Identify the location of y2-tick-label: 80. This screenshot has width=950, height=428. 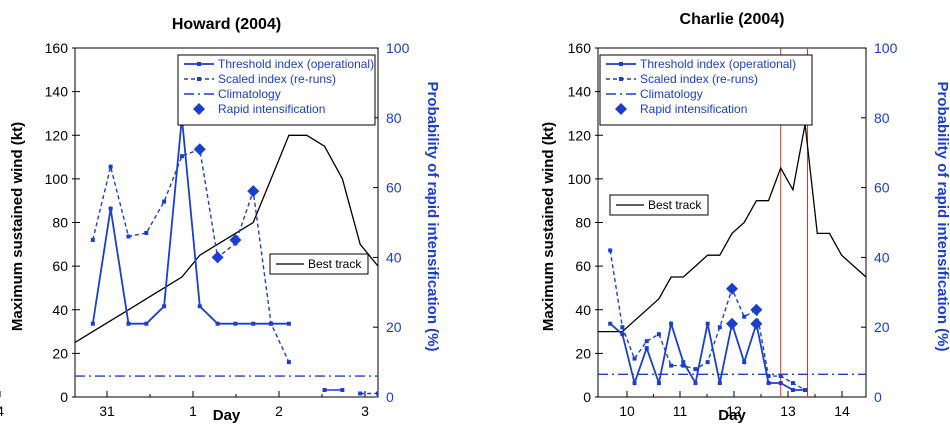
(882, 118).